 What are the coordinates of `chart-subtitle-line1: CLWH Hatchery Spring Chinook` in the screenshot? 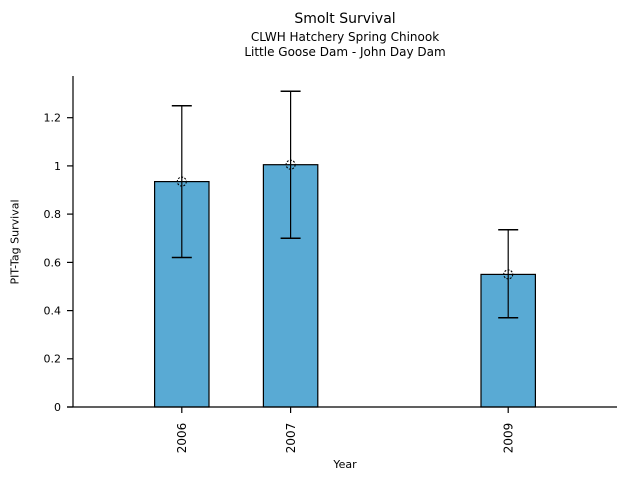 It's located at (345, 37).